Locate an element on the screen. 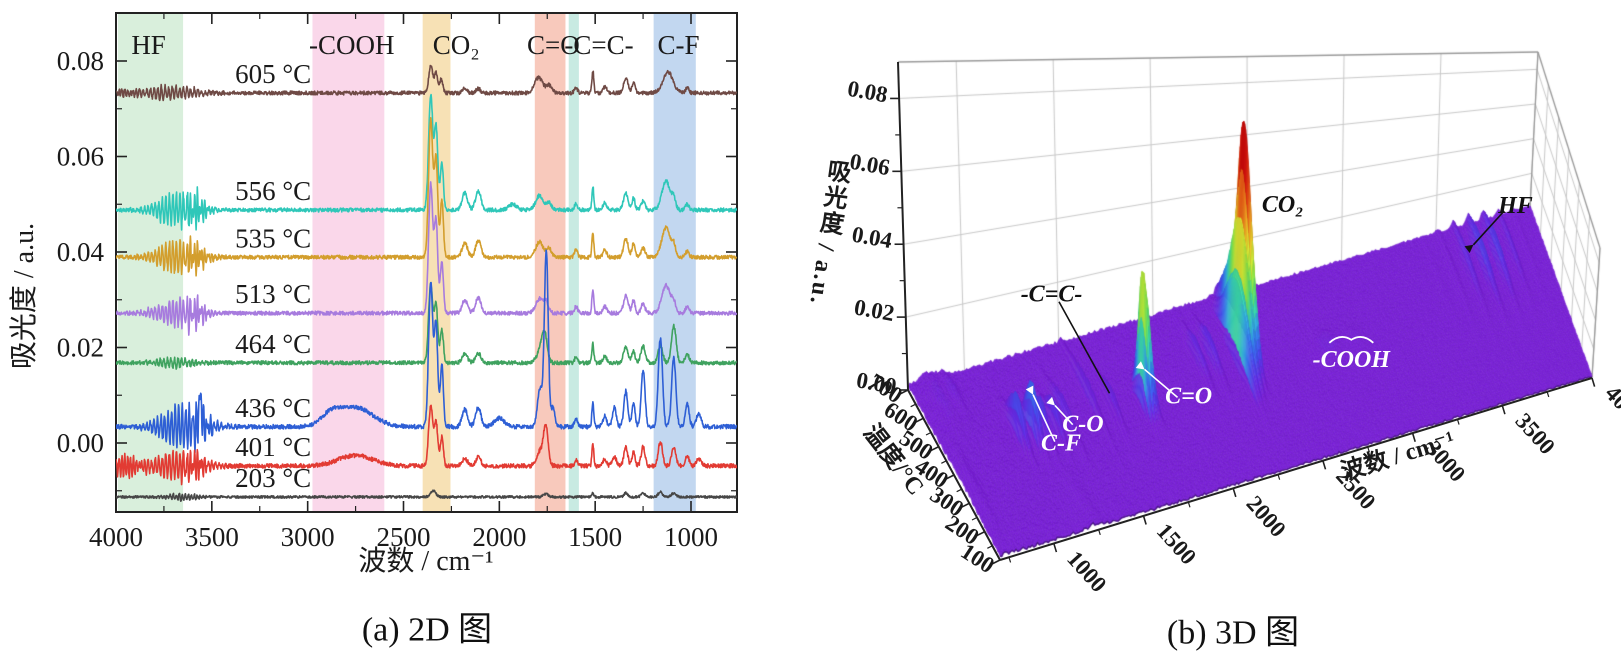 The image size is (1621, 666). temp-label-203: 203 °C is located at coordinates (273, 478).